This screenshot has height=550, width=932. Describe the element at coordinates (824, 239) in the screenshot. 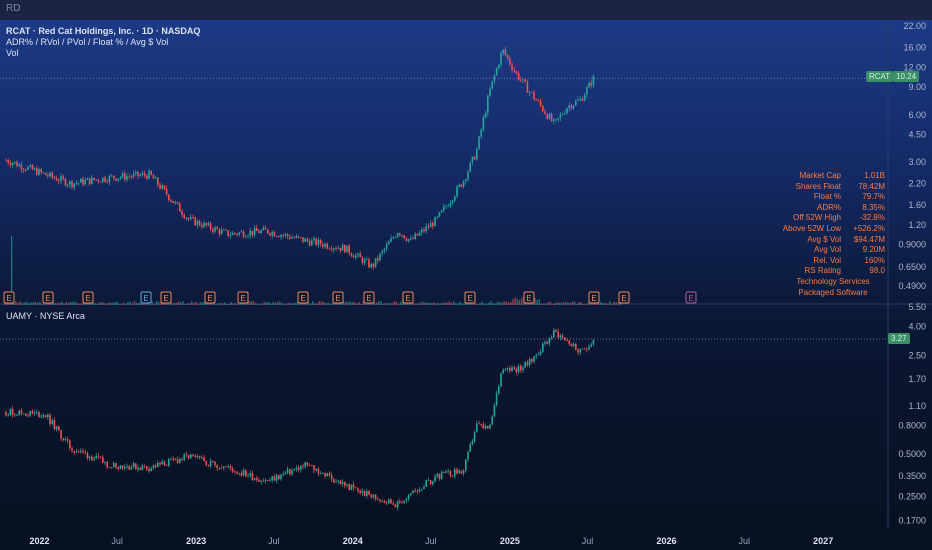

I see `stats-key: Avg $ Vol` at that location.